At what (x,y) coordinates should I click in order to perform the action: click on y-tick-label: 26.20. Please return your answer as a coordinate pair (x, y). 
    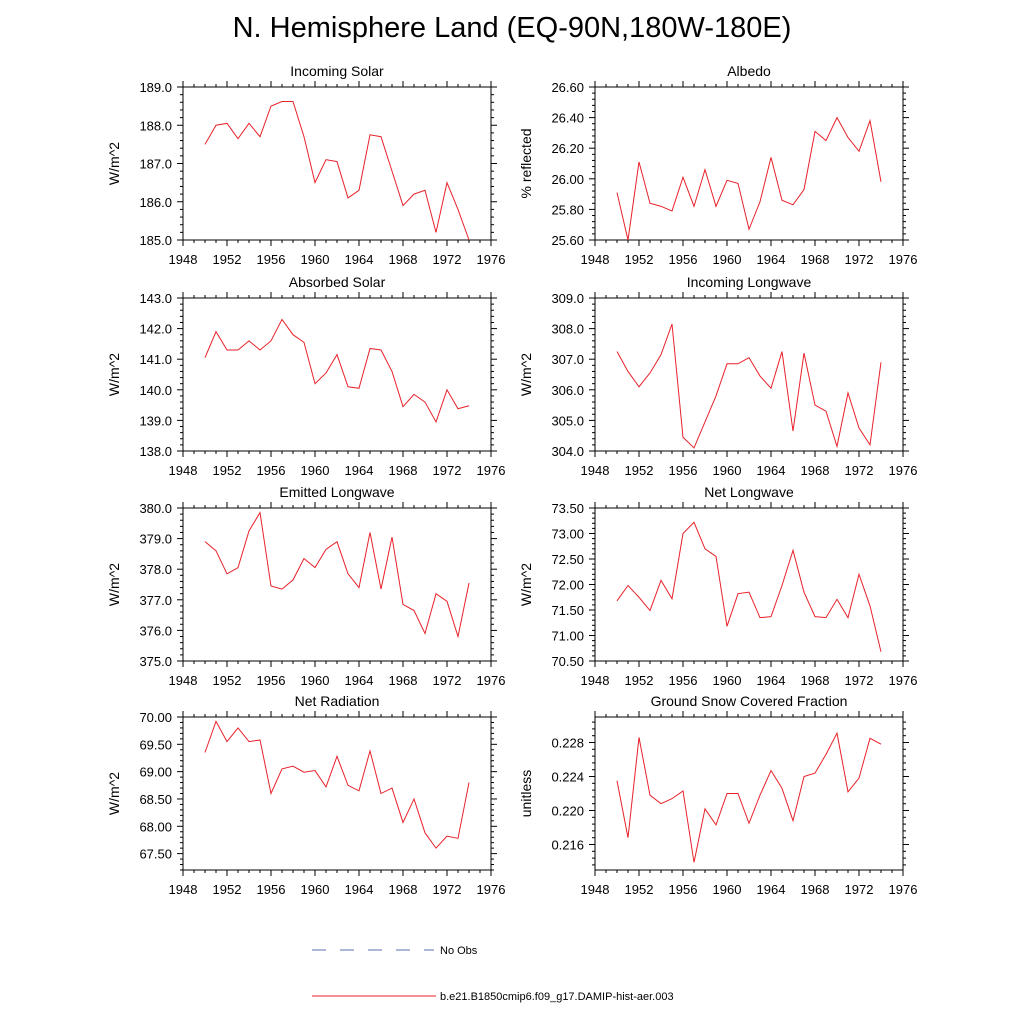
    Looking at the image, I should click on (567, 148).